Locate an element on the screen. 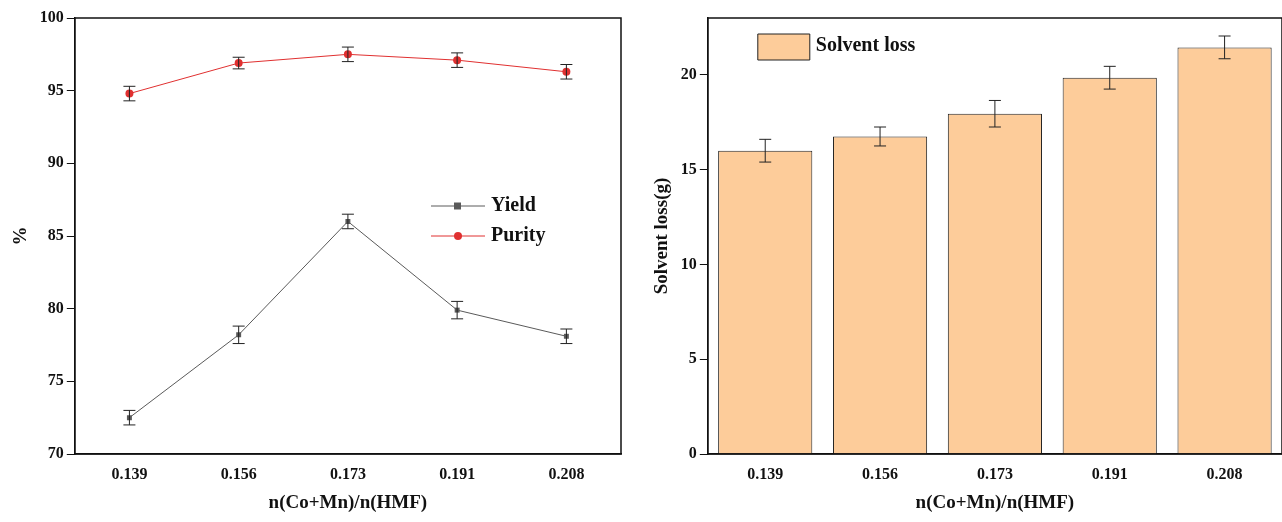 This screenshot has height=522, width=1282. y-tick-label: 10 is located at coordinates (688, 263).